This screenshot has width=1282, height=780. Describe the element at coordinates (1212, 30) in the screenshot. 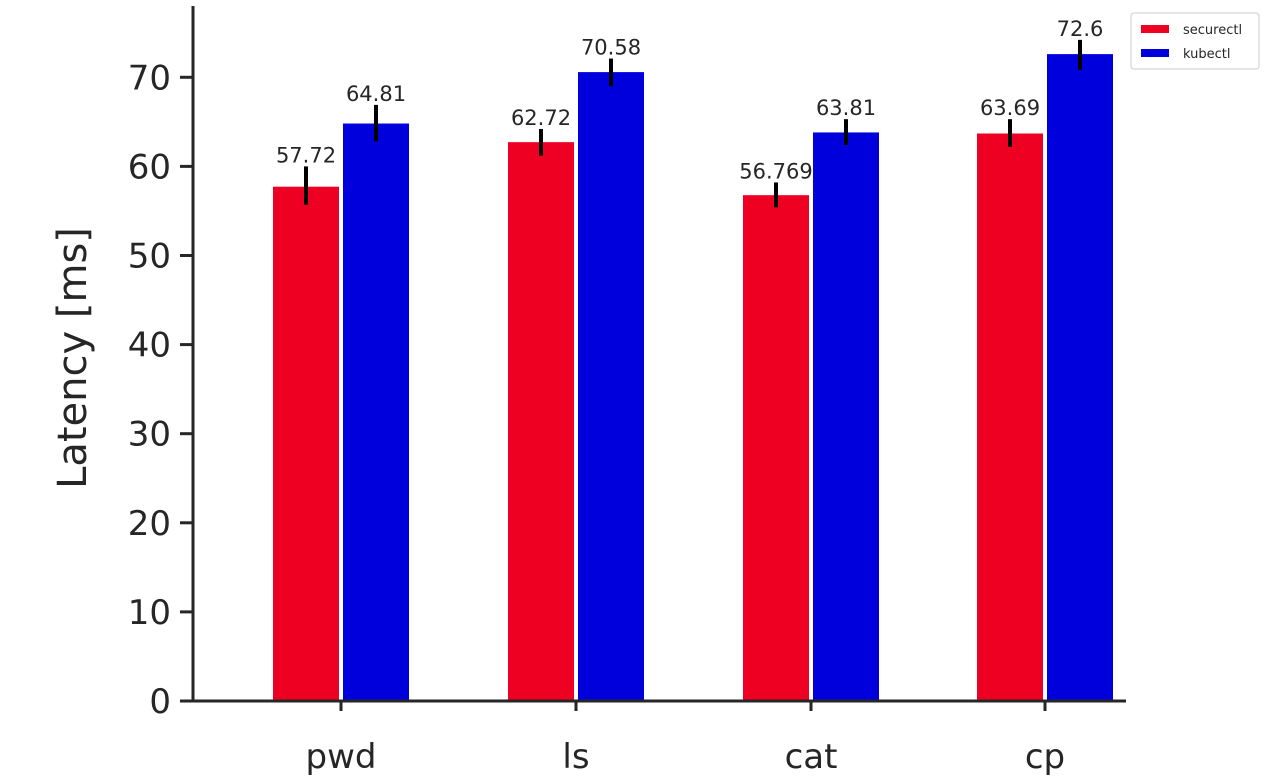

I see `legend-label-securectl: securectl` at that location.